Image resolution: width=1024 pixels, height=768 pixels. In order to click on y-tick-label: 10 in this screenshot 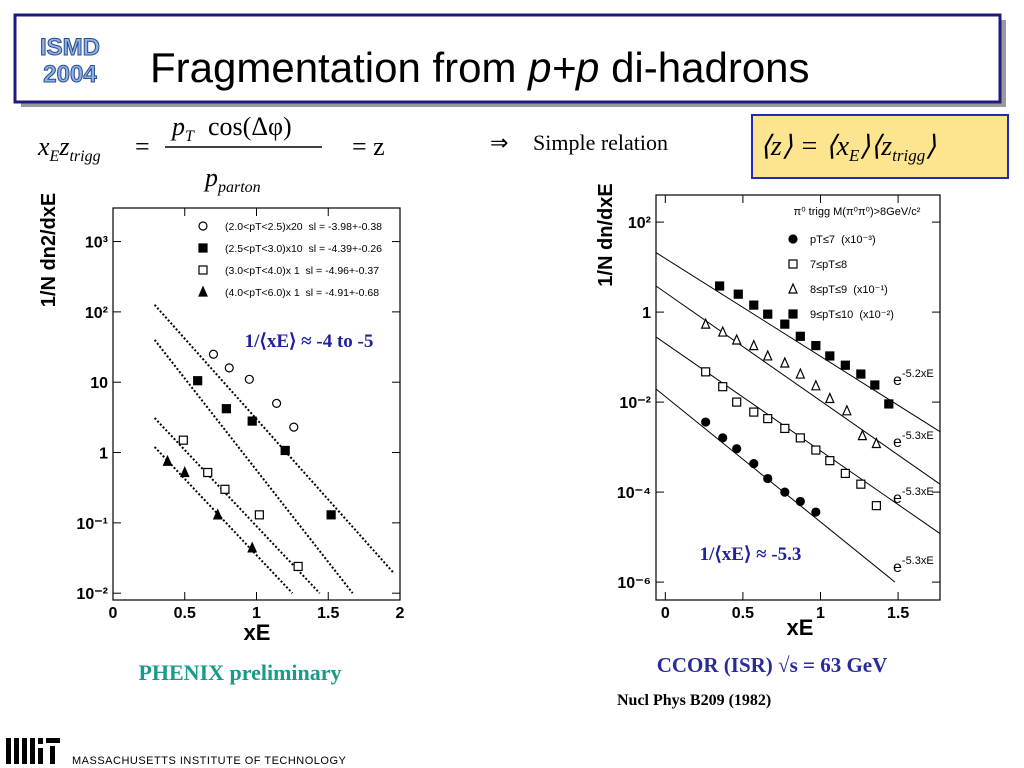, I will do `click(99, 383)`.